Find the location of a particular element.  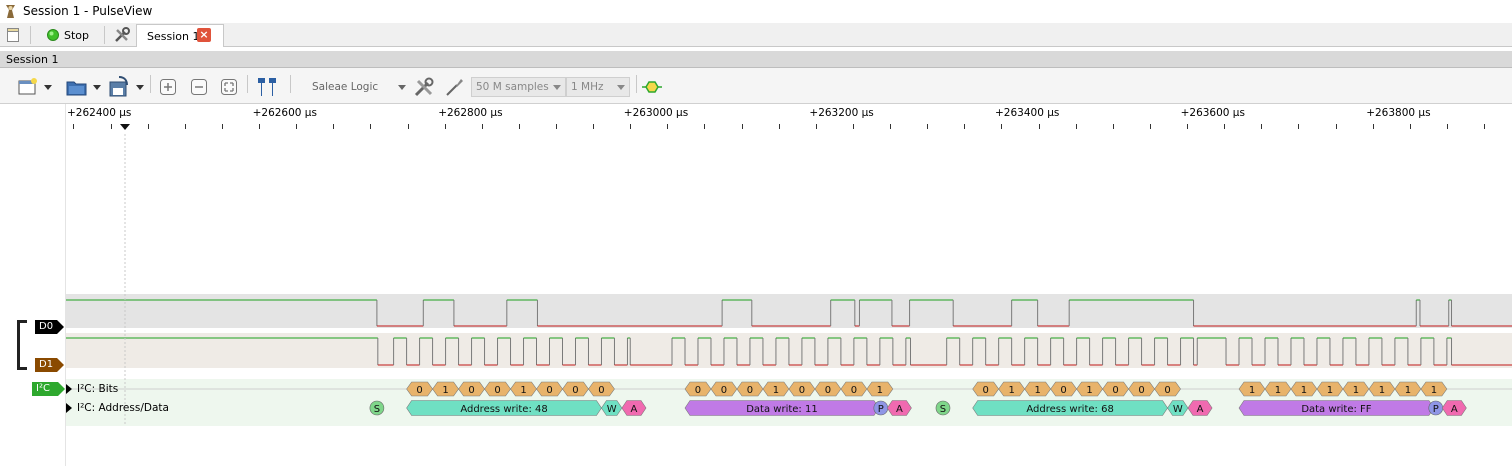

zoom-in-button is located at coordinates (168, 87).